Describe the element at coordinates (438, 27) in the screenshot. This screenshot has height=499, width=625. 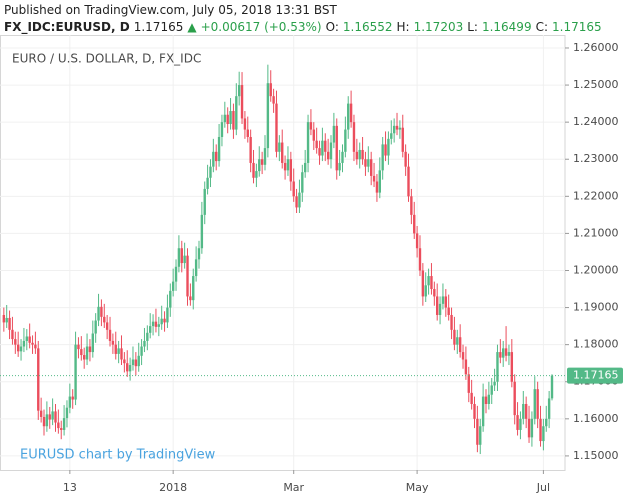
I see `ohlc-value: 1.17203` at that location.